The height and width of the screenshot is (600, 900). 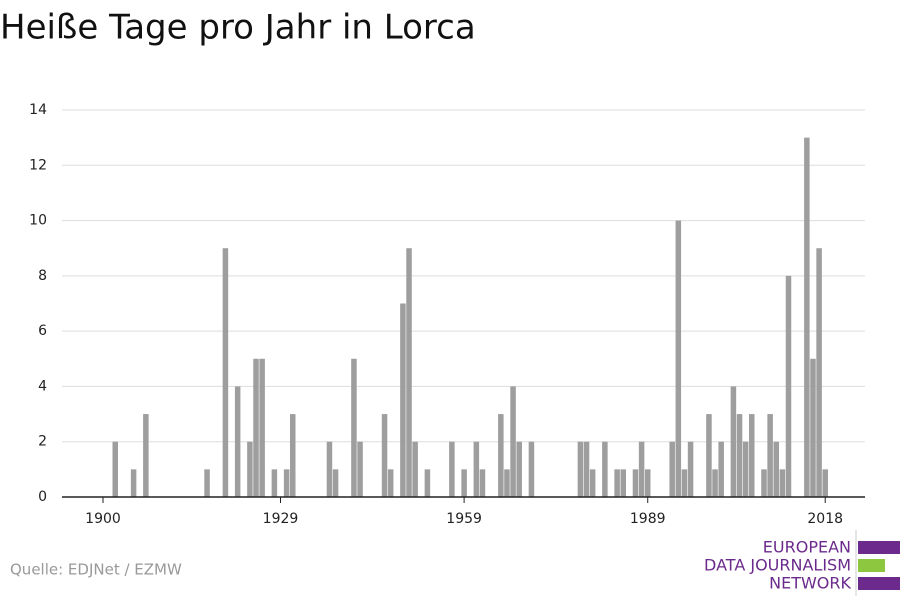 What do you see at coordinates (777, 565) in the screenshot?
I see `logo-text: DATA JOURNALISM` at bounding box center [777, 565].